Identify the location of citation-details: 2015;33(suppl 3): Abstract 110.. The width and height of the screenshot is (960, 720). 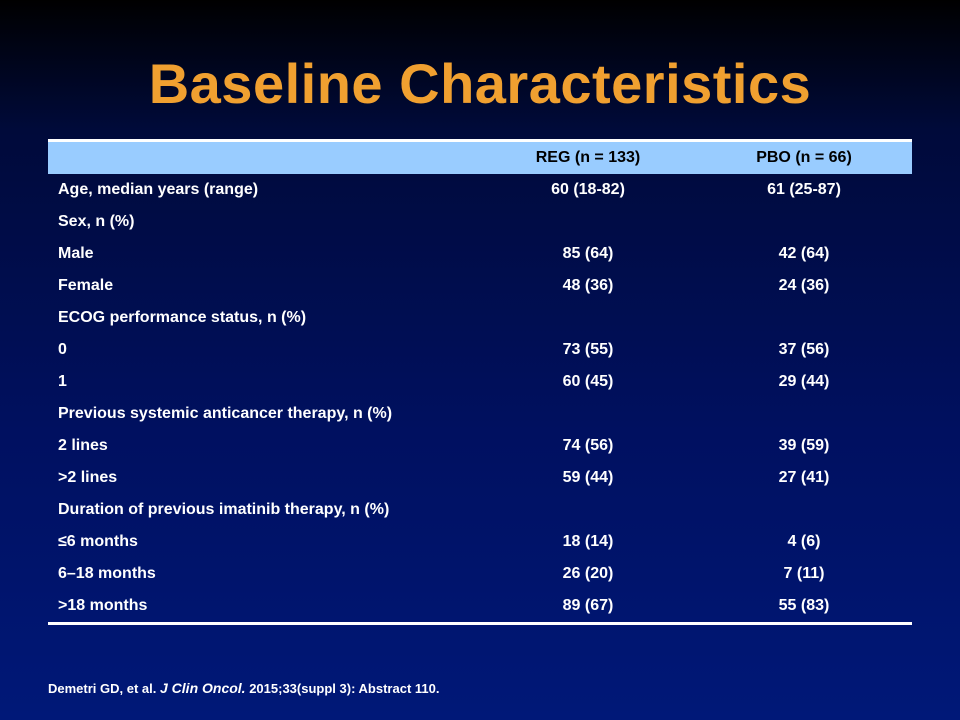
(344, 688).